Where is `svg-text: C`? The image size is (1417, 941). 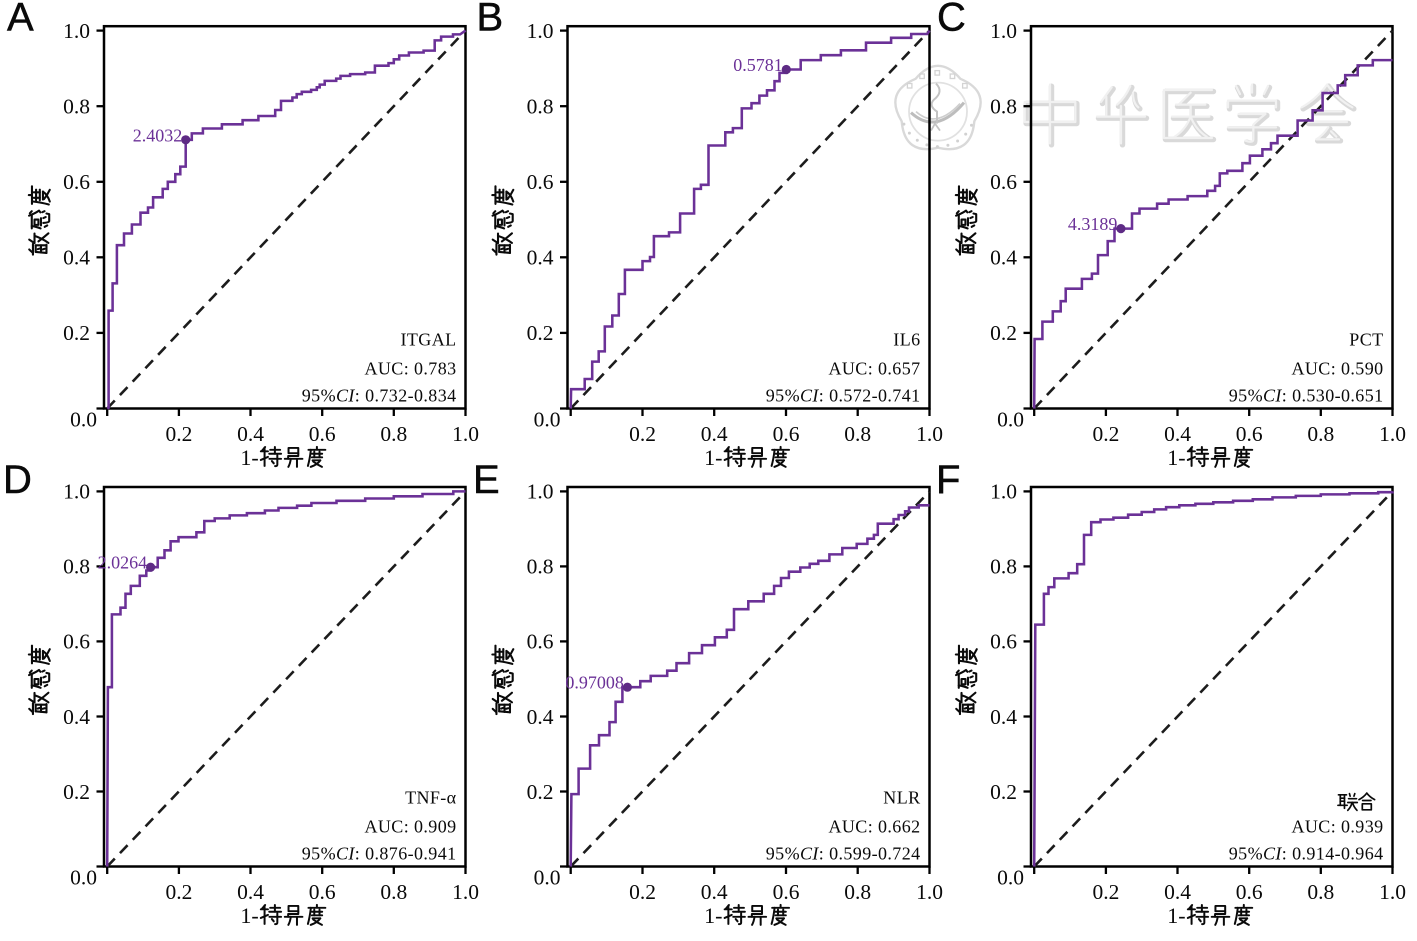 svg-text: C is located at coordinates (951, 20).